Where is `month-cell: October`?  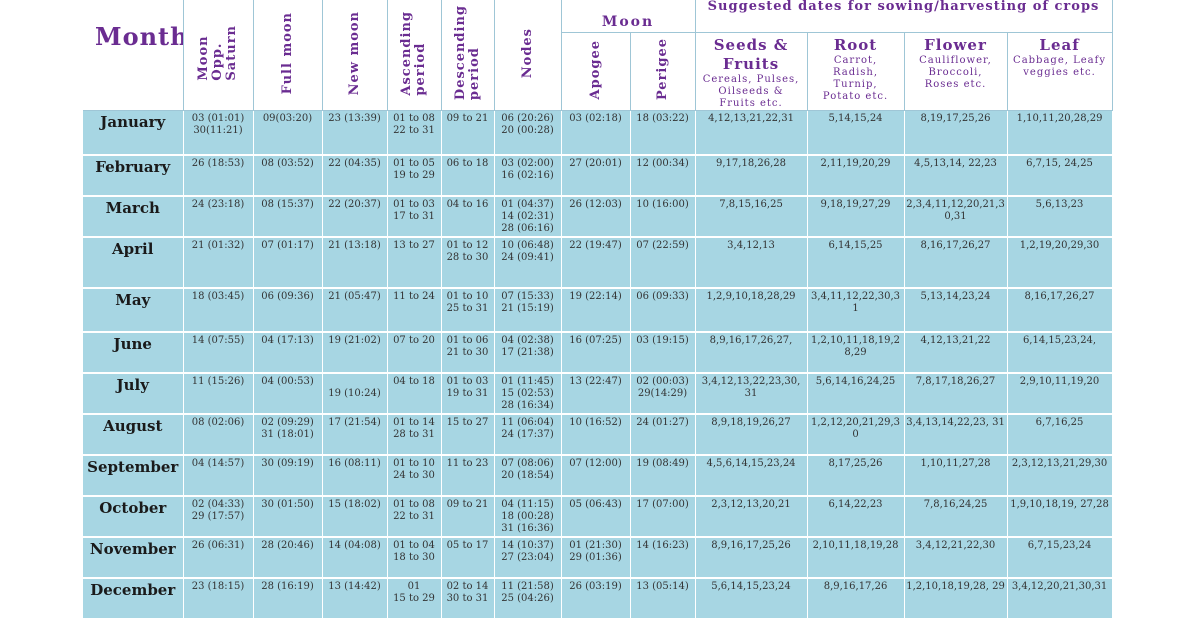
month-cell: October is located at coordinates (133, 516).